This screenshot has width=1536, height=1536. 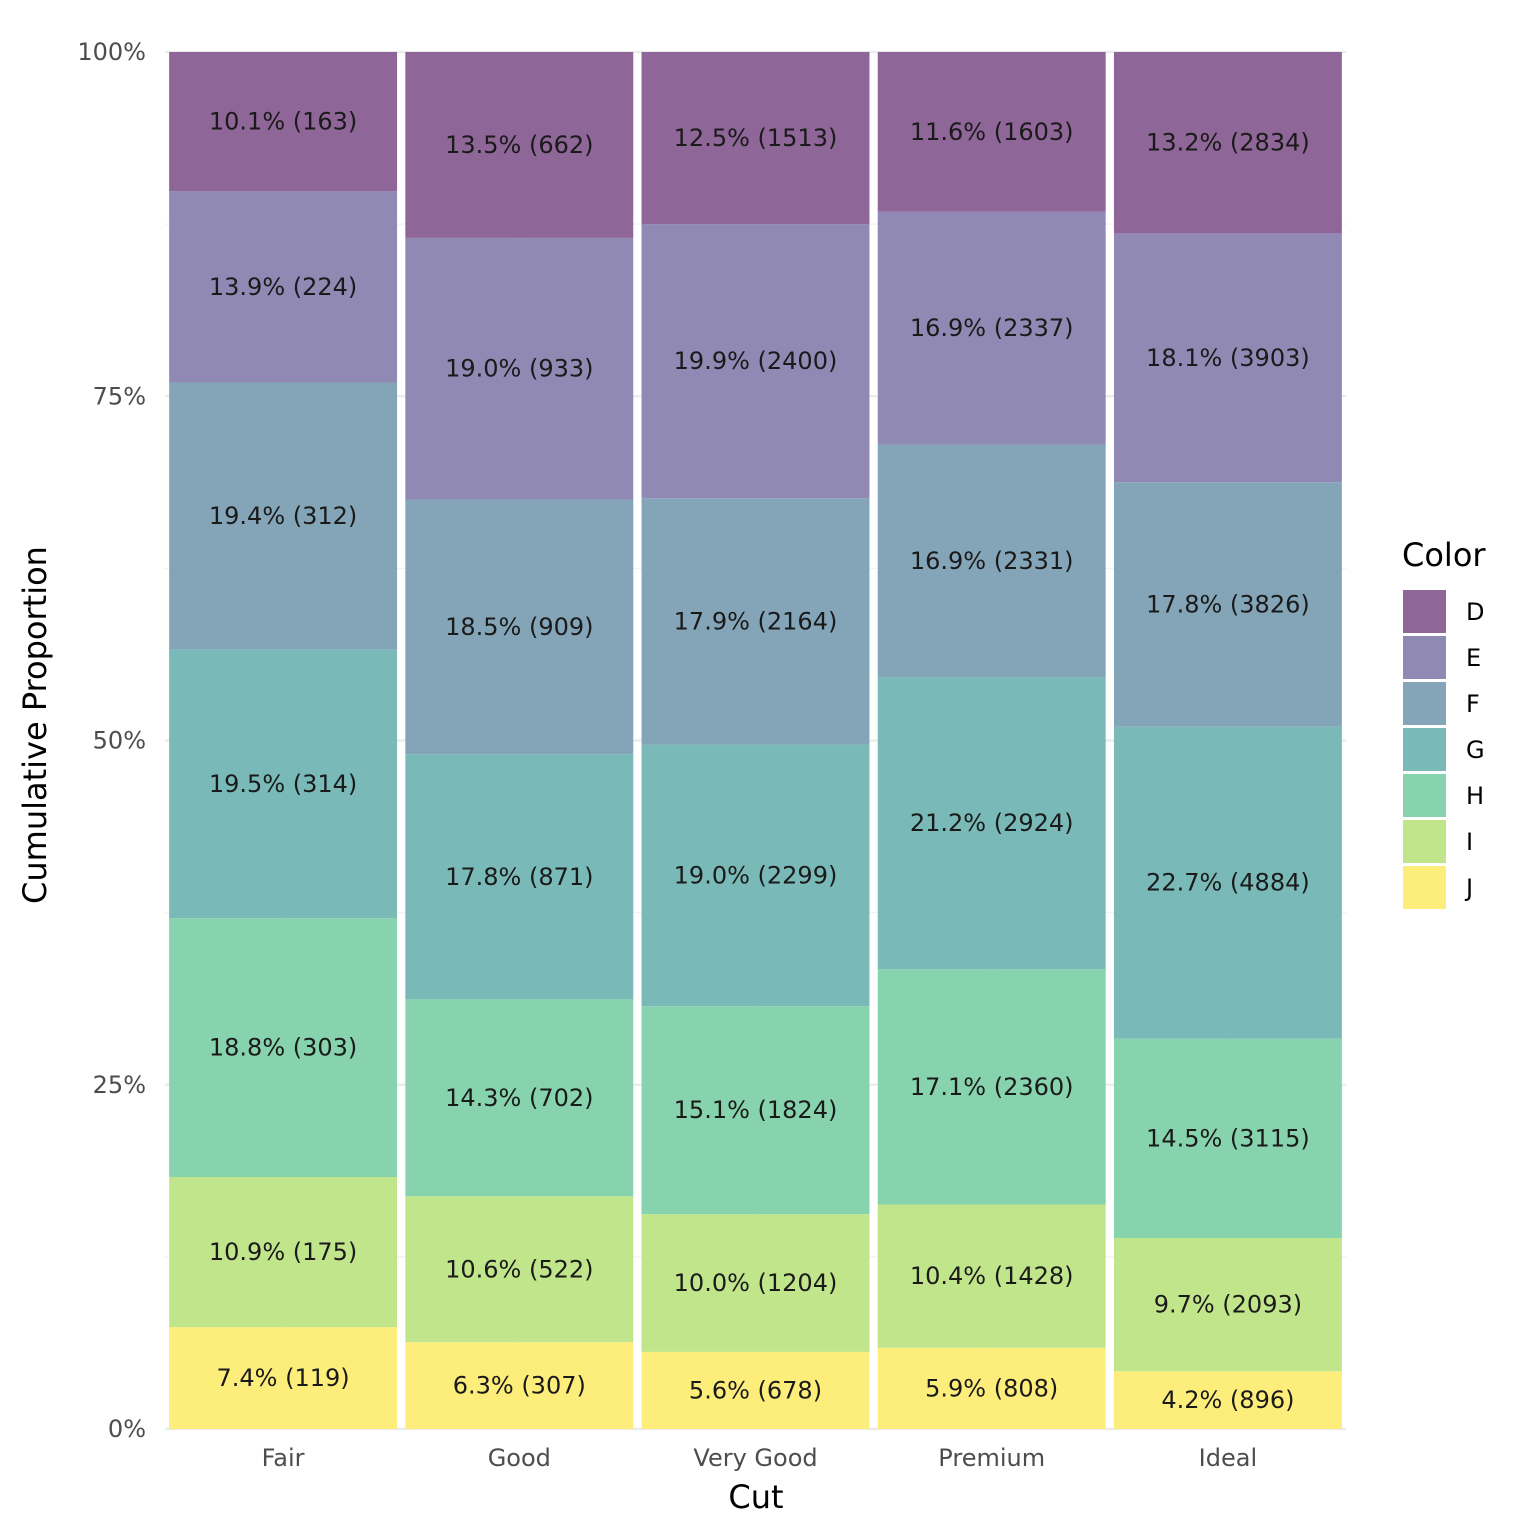 I want to click on x-tick-label: Fair, so click(x=283, y=1458).